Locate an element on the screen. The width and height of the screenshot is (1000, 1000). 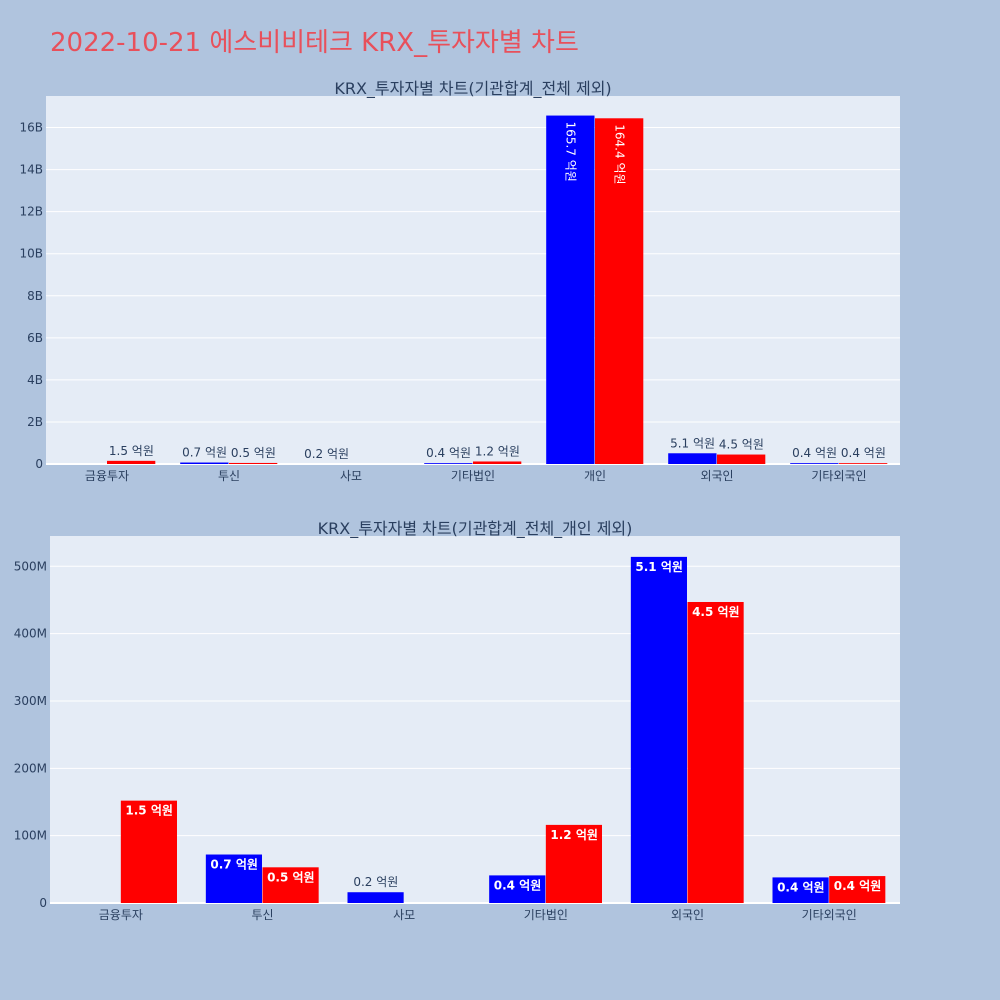
page-title: 2022-10-21 에스비비테크 KRX_투자자별 차트 is located at coordinates (314, 43).